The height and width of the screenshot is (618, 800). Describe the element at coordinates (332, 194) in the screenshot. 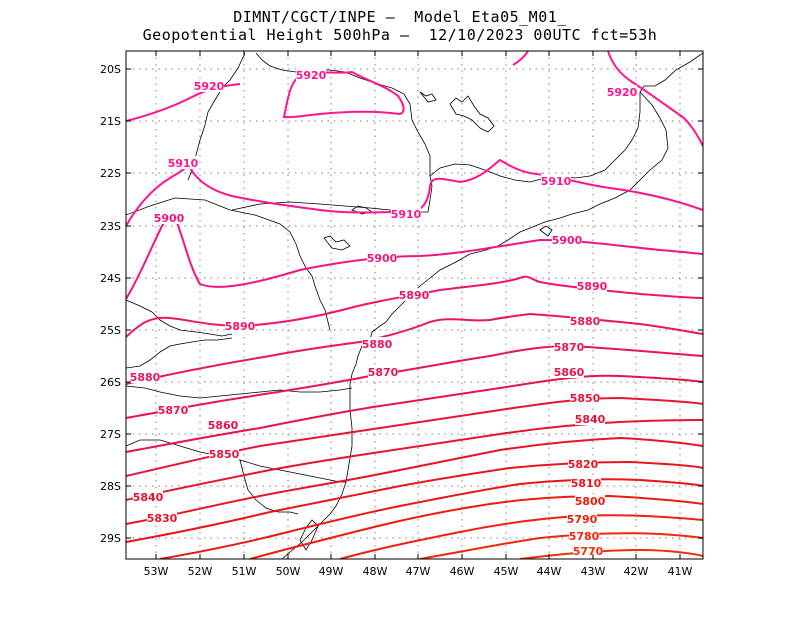

I see `state-border-sp-mg` at that location.